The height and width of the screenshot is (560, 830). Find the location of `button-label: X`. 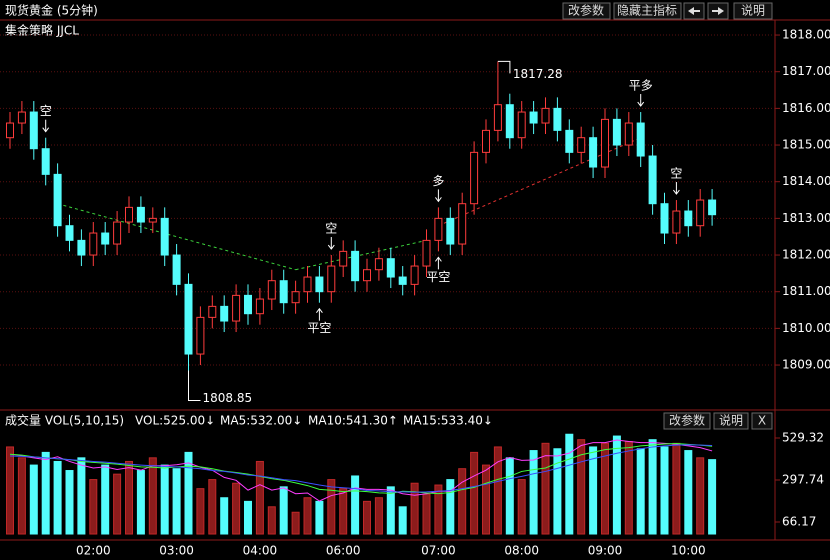

button-label: X is located at coordinates (762, 421).